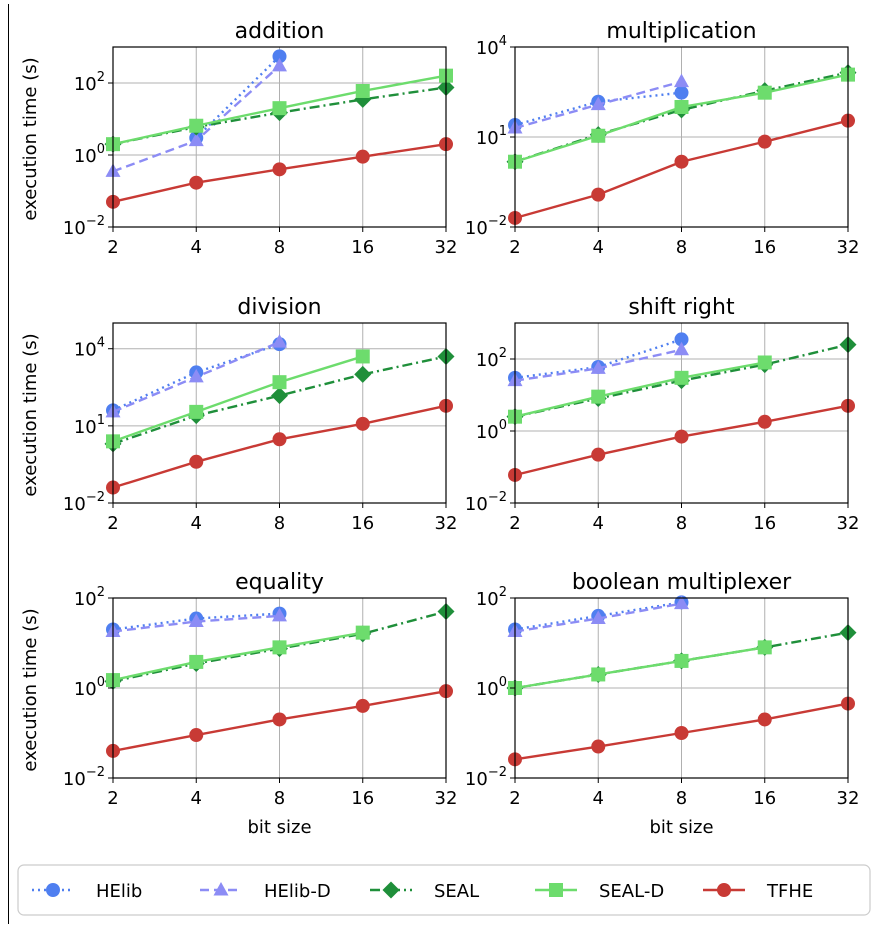 The width and height of the screenshot is (875, 926). I want to click on y-tick-label: 10¹, so click(89, 425).